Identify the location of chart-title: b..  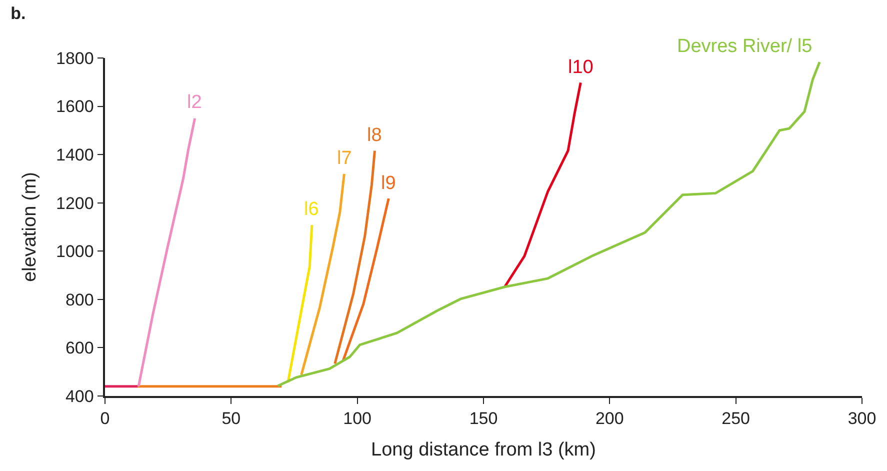
(18, 13).